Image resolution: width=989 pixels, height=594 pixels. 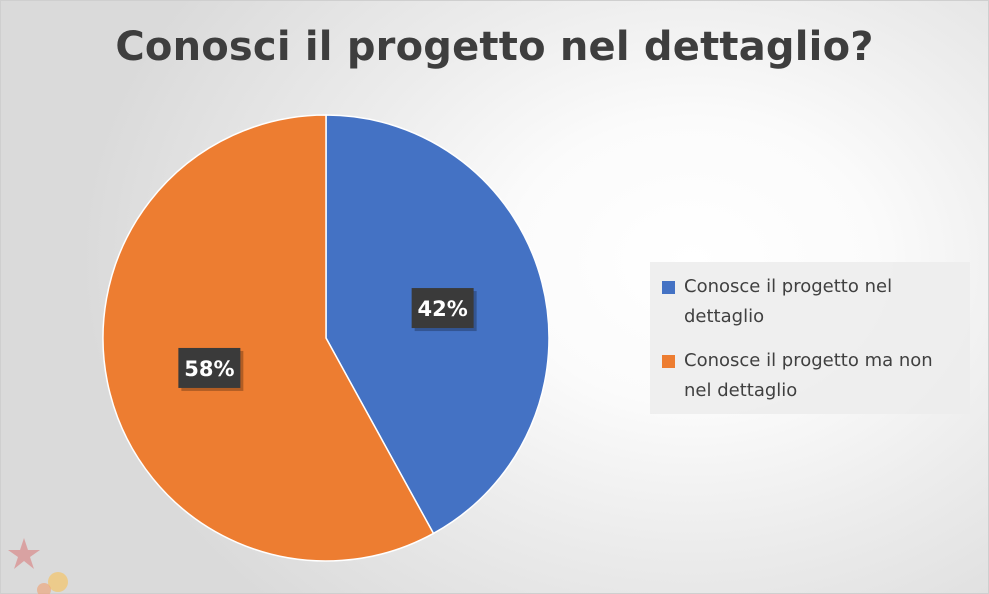 I want to click on chart-title: Conosci il progetto nel dettaglio?, so click(x=494, y=47).